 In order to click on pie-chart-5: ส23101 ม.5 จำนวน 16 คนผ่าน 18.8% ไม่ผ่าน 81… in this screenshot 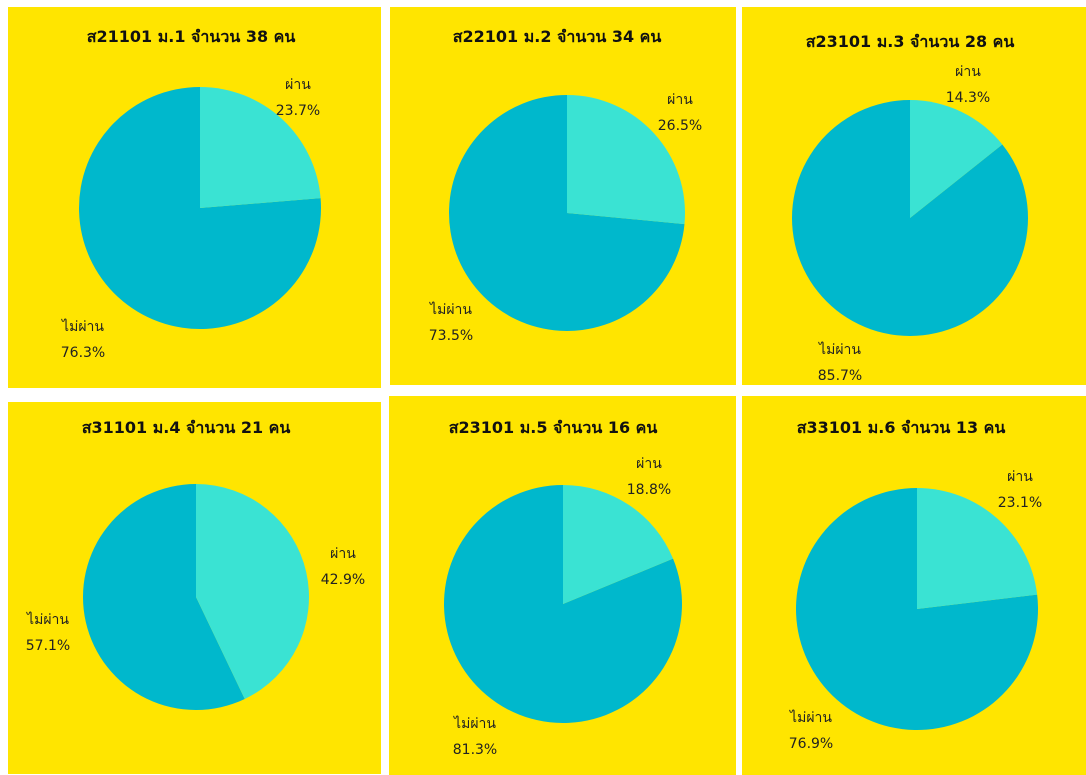, I will do `click(562, 588)`.